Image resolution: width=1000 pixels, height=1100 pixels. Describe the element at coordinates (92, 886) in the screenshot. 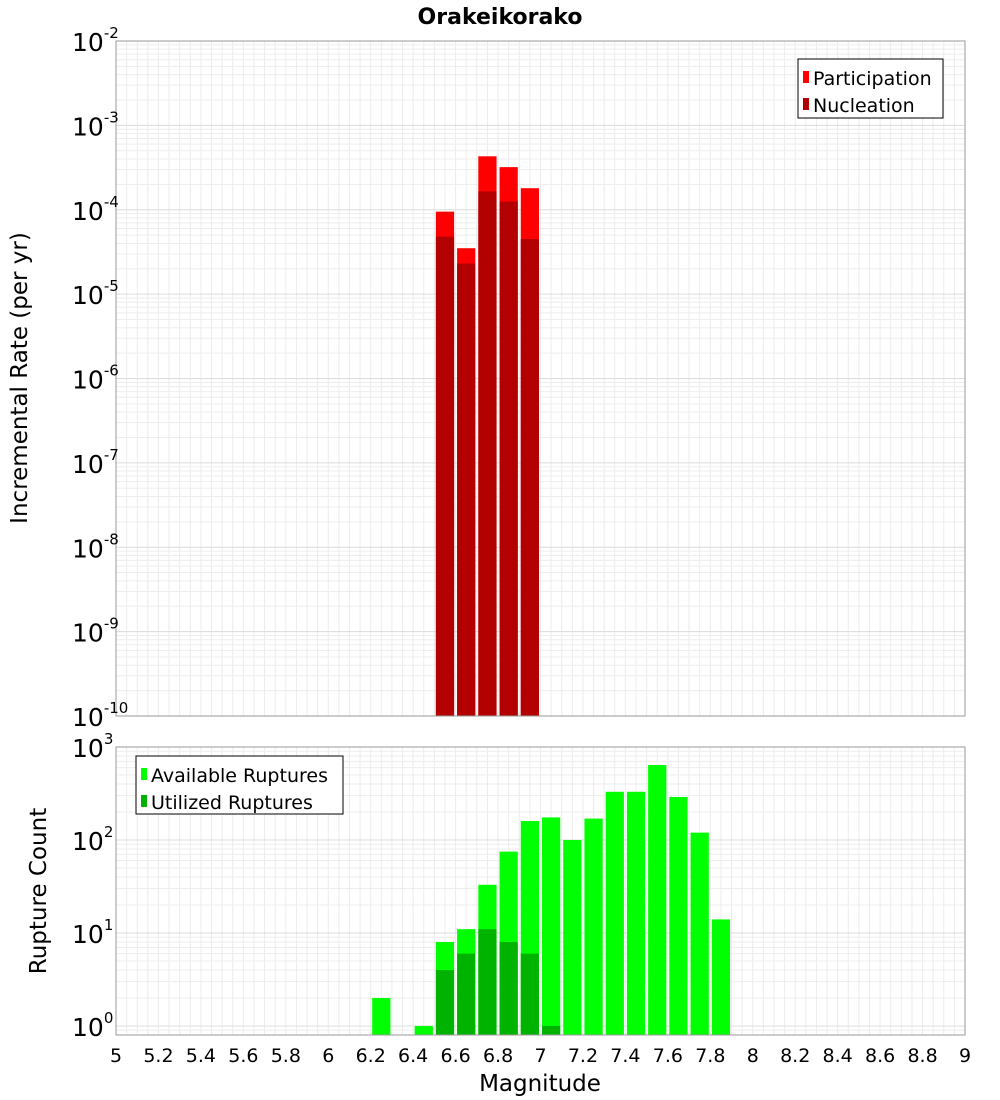

I see `bottom-y-tick-labels: 10³ 10² 10¹ 10⁰` at that location.